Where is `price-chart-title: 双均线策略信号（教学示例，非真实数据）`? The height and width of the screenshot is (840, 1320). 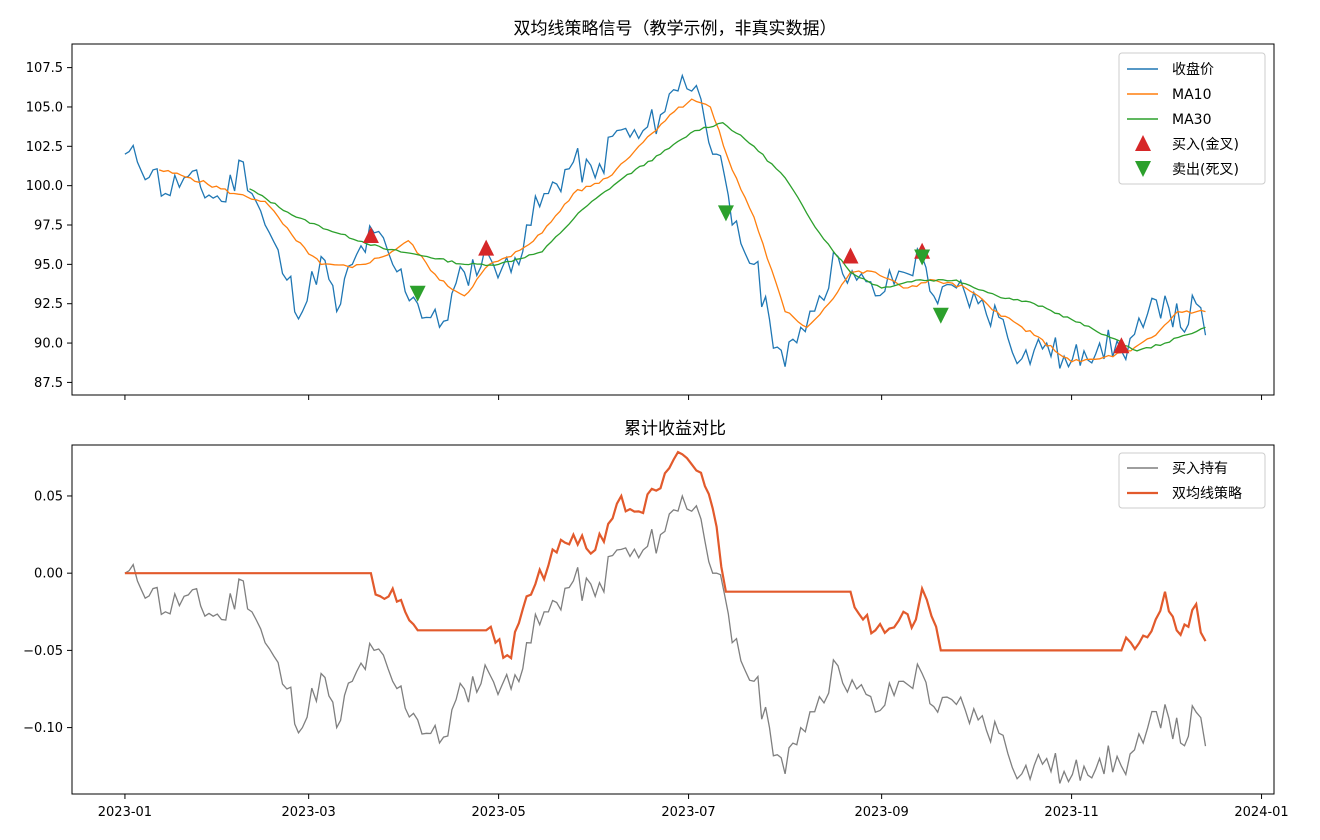 price-chart-title: 双均线策略信号（教学示例，非真实数据） is located at coordinates (675, 29).